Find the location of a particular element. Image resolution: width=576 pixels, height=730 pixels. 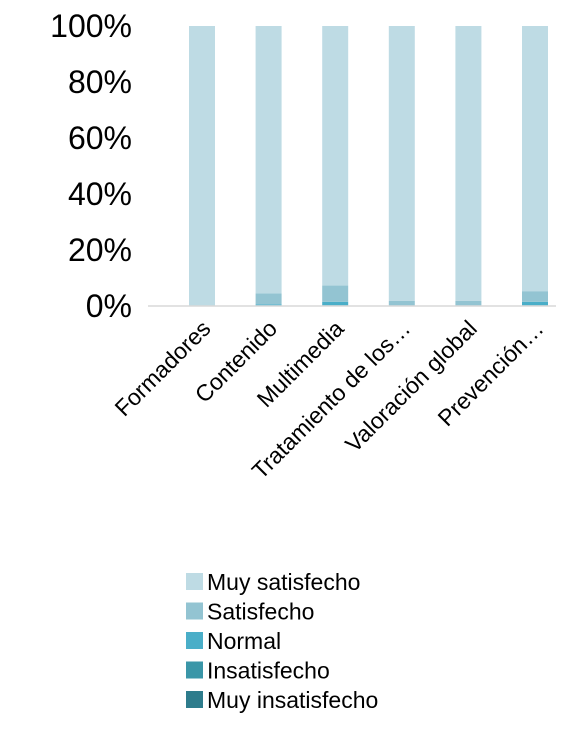

legend-label: Normal is located at coordinates (244, 641).